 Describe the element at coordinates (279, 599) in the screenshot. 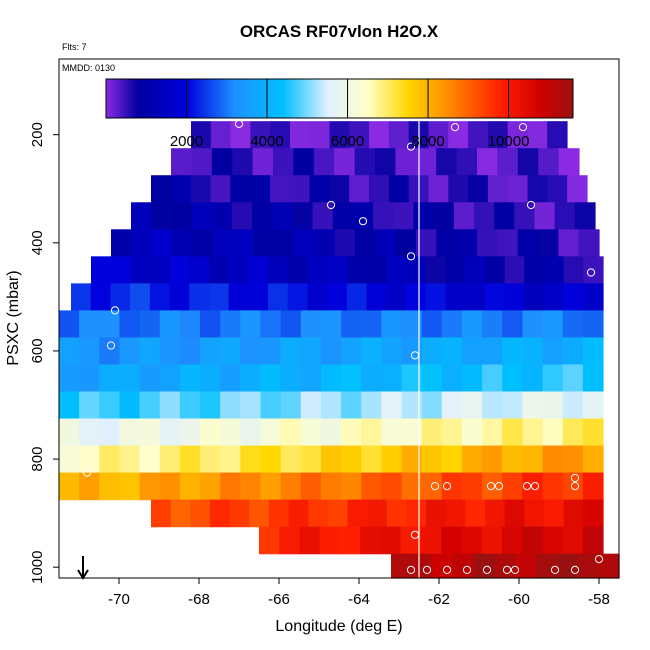

I see `x-tick-label: -66` at that location.